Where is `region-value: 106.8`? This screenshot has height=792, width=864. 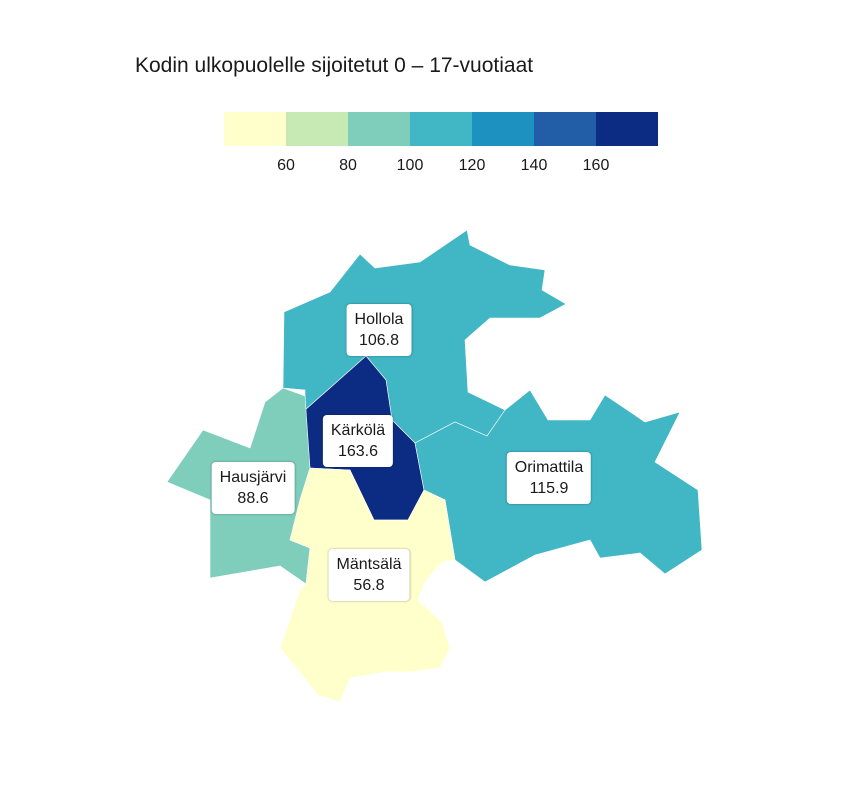
region-value: 106.8 is located at coordinates (379, 340).